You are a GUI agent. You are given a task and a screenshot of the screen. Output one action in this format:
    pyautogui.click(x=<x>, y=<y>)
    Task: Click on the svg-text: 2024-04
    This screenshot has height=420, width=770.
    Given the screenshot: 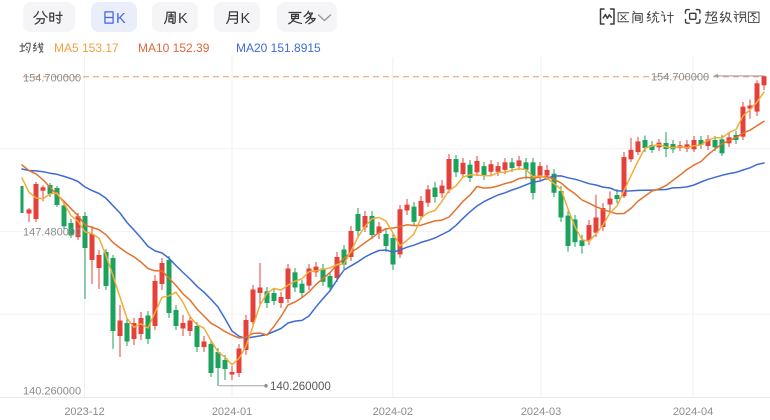 What is the action you would take?
    pyautogui.click(x=693, y=412)
    